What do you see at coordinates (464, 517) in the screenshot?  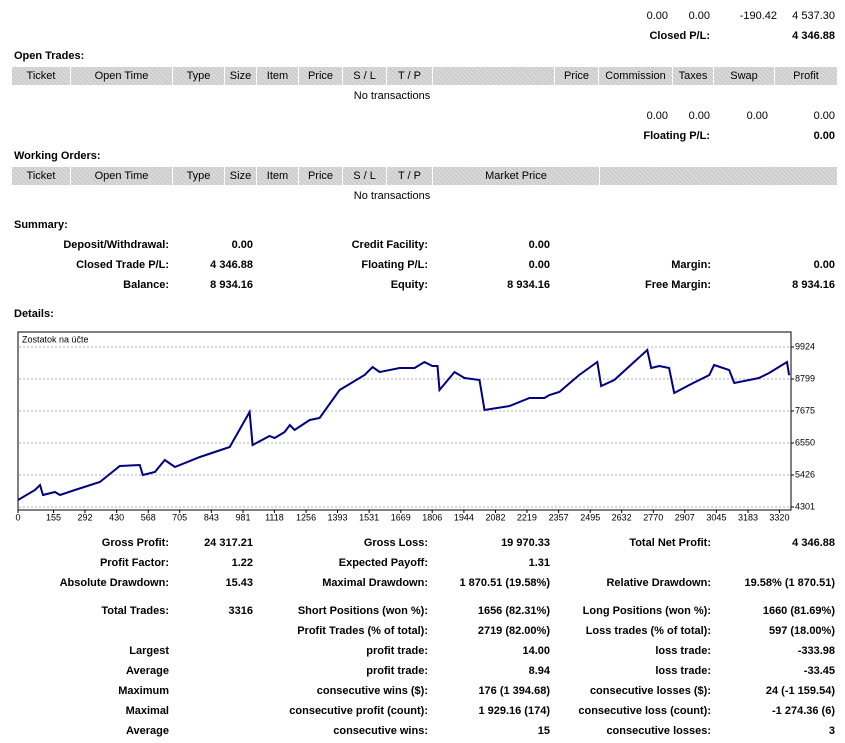 I see `x-tick-label: 1944` at bounding box center [464, 517].